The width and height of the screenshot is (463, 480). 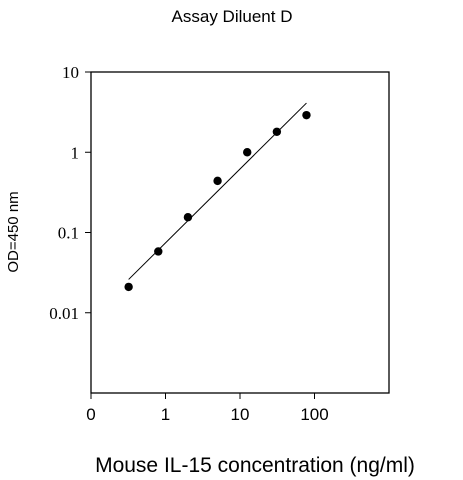 I want to click on chart-title: Assay Diluent D, so click(x=232, y=16).